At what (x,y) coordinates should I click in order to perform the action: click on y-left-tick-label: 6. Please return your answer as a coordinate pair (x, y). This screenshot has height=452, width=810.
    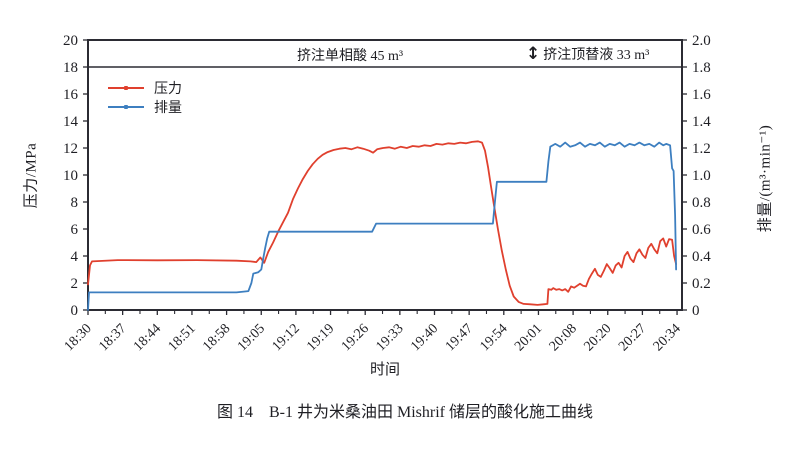
    Looking at the image, I should click on (75, 230).